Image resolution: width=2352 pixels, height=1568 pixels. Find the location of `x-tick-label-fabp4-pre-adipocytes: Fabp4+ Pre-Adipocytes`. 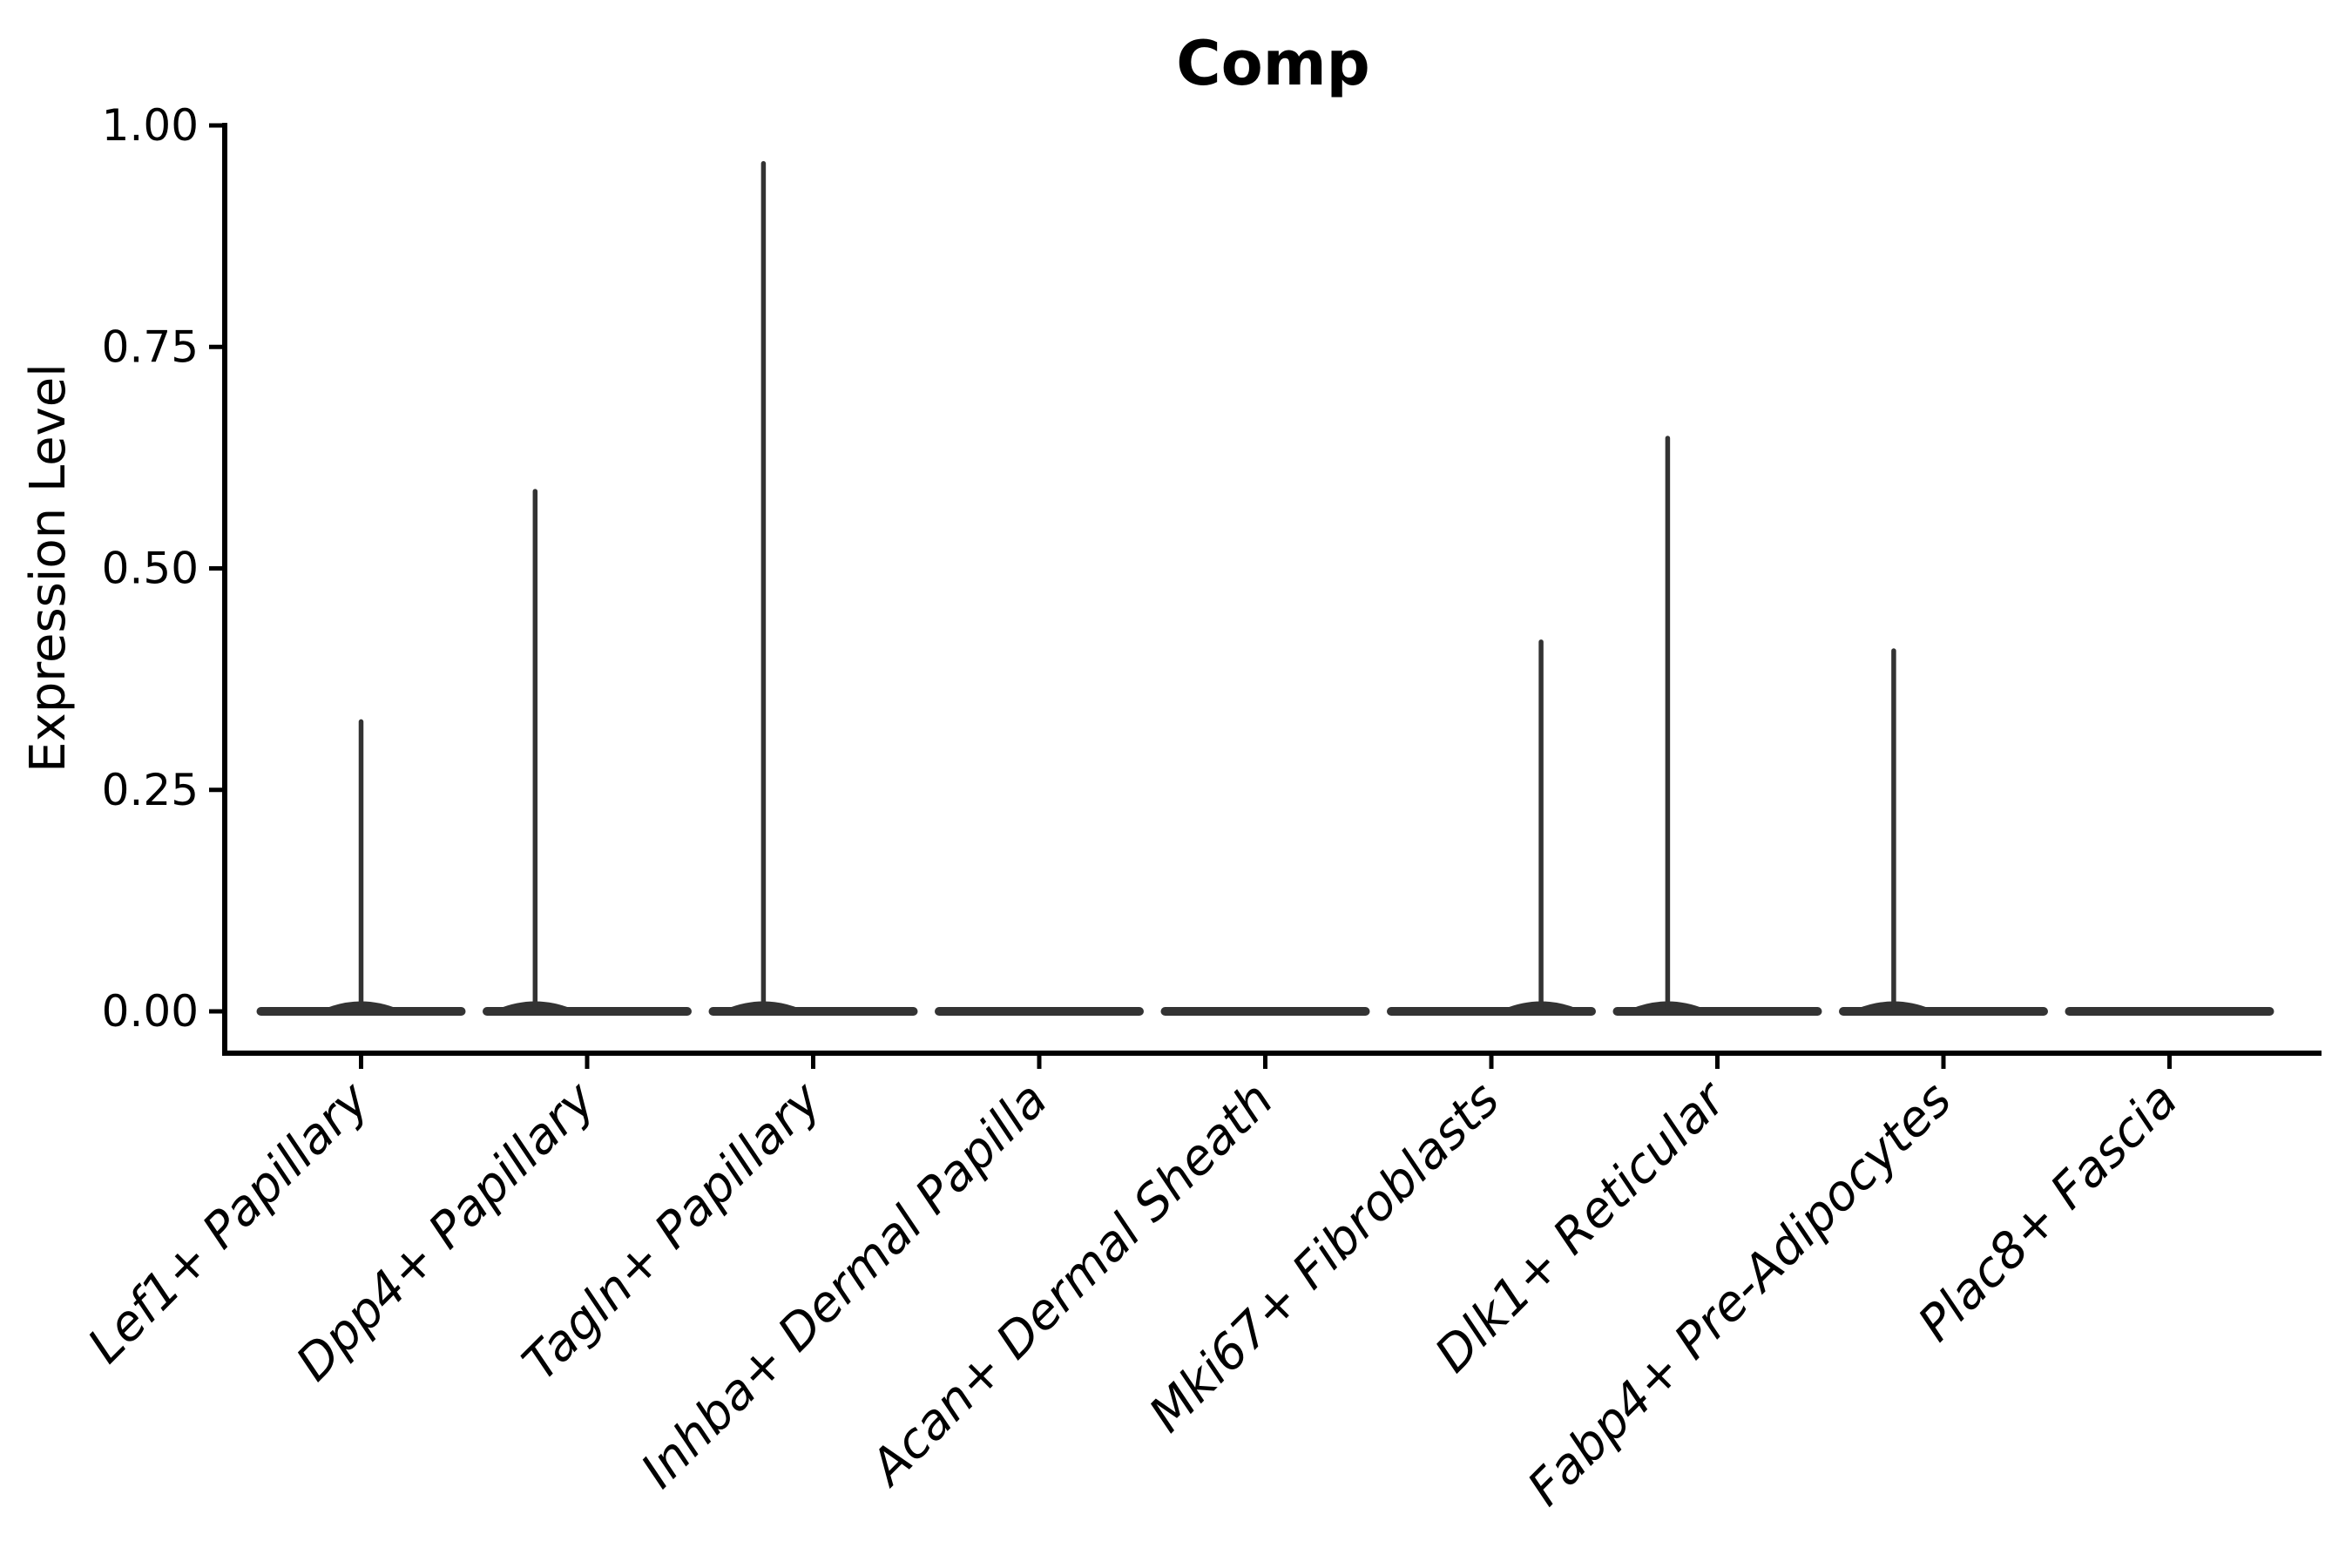

x-tick-label-fabp4-pre-adipocytes: Fabp4+ Pre-Adipocytes is located at coordinates (1740, 1294).